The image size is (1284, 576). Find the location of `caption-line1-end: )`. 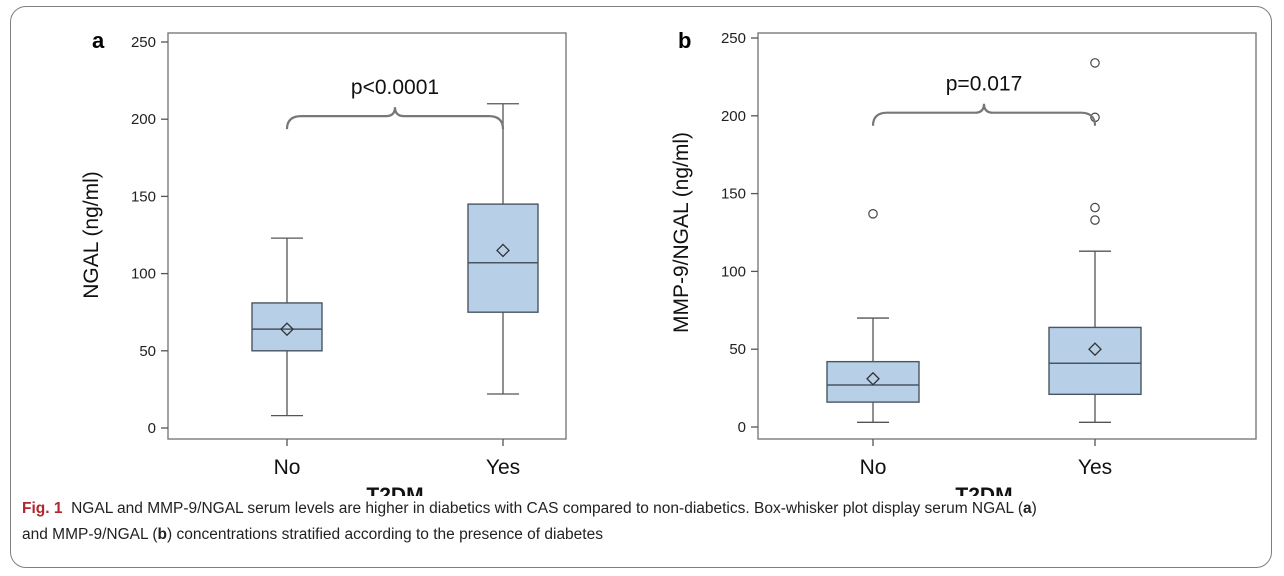

caption-line1-end: ) is located at coordinates (1034, 508).